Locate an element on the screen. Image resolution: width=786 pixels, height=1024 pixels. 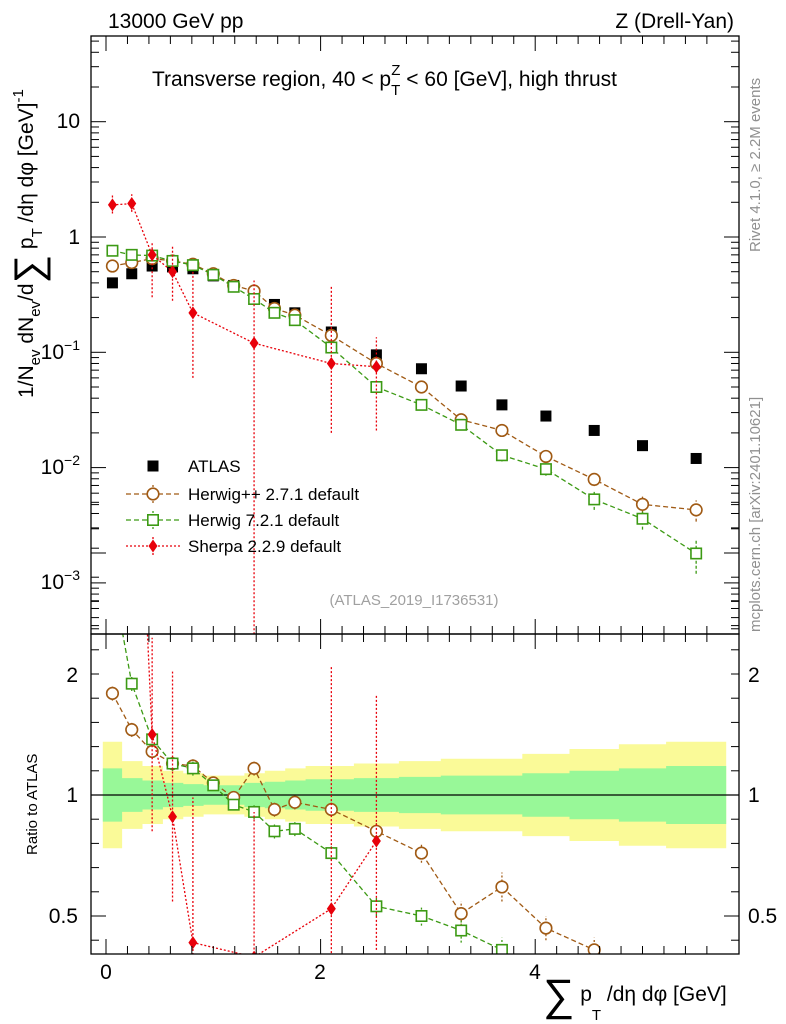
y-tick-label-1e-3: 10⁻³ is located at coordinates (61, 580).